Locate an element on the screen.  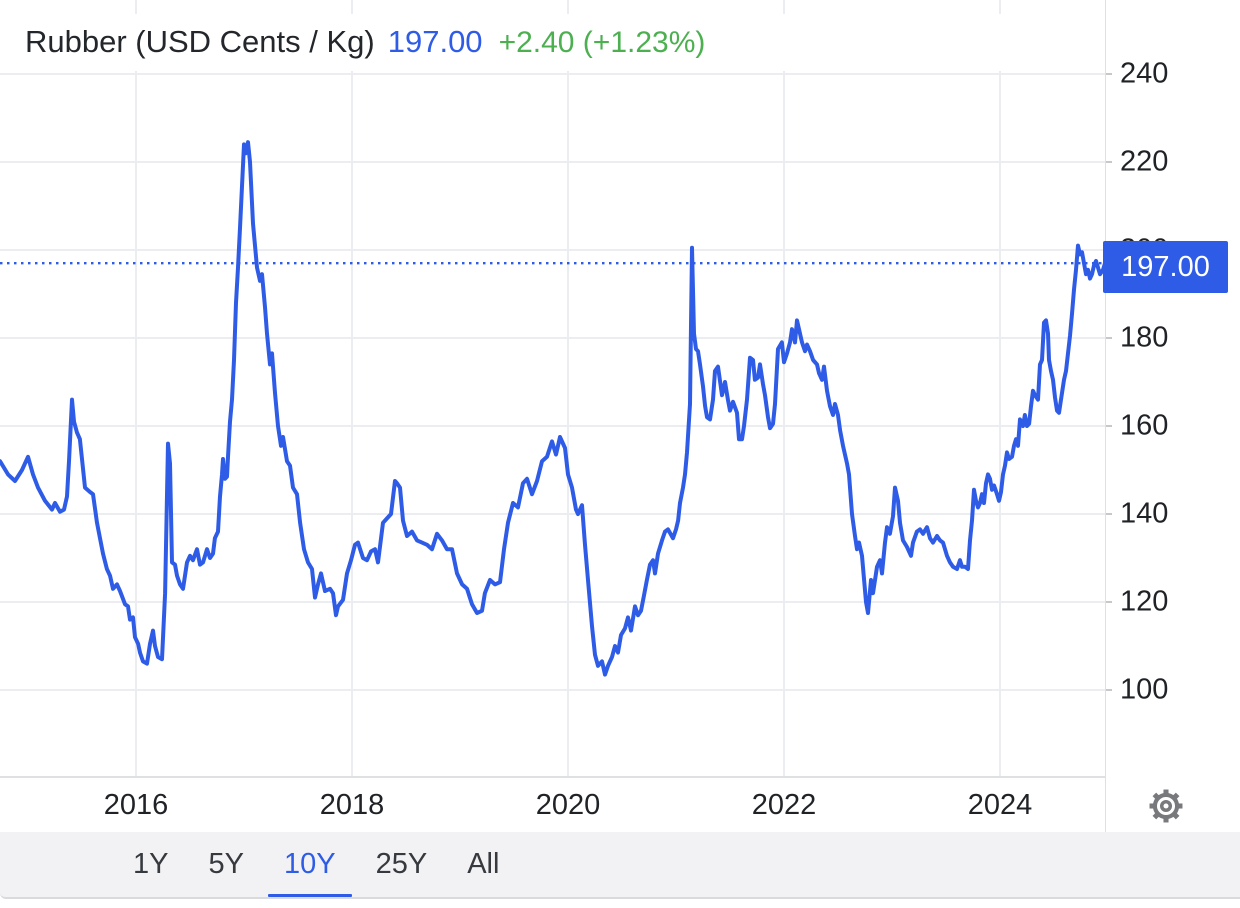
range-toolbar: 1Y 5Y 10Y 25Y All is located at coordinates (620, 865).